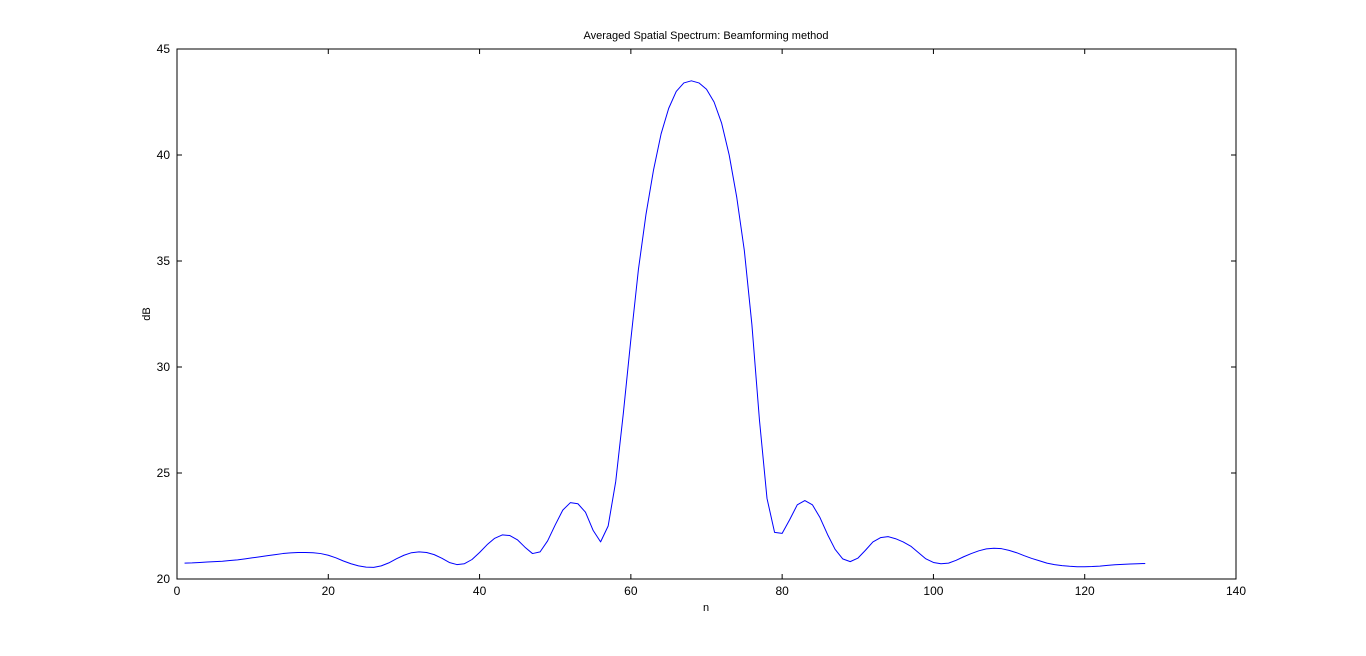 This screenshot has height=656, width=1366. What do you see at coordinates (1236, 591) in the screenshot?
I see `x-tick-label: 140` at bounding box center [1236, 591].